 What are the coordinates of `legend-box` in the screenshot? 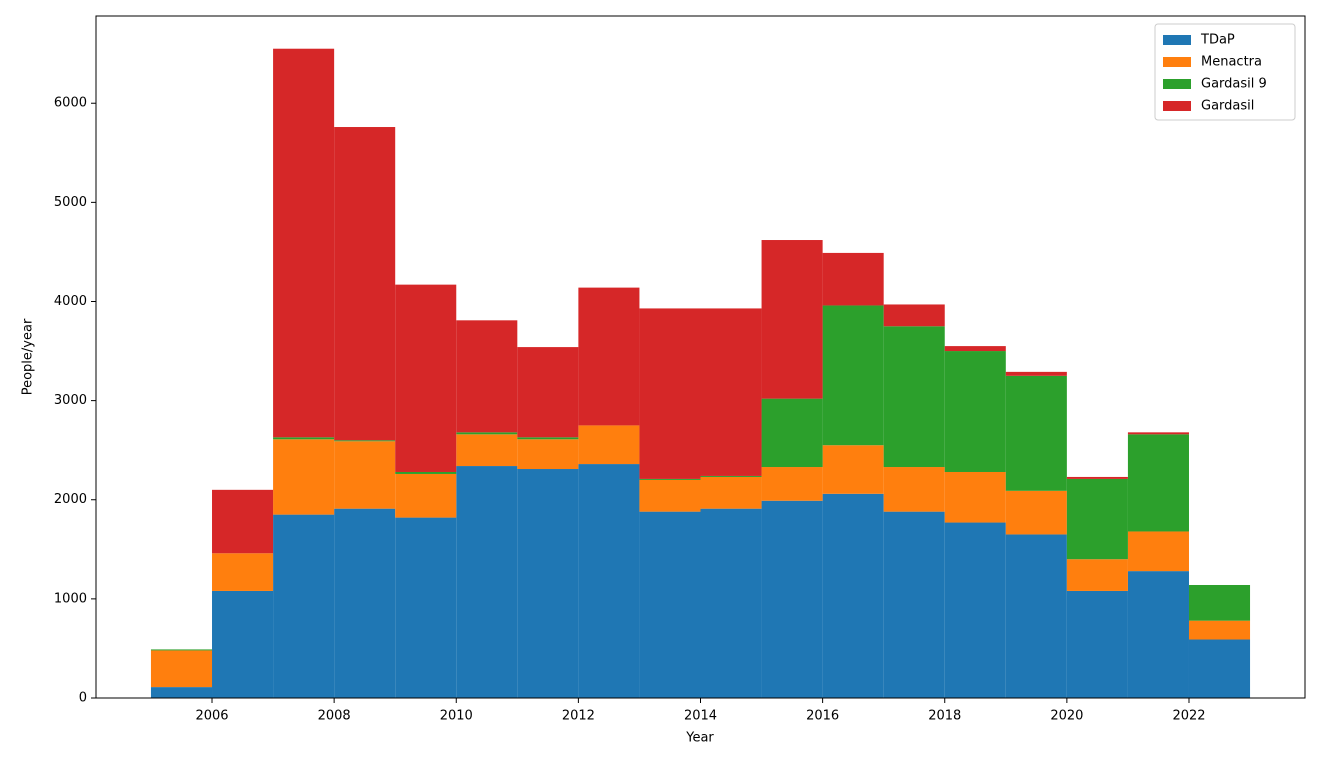 It's located at (1225, 72).